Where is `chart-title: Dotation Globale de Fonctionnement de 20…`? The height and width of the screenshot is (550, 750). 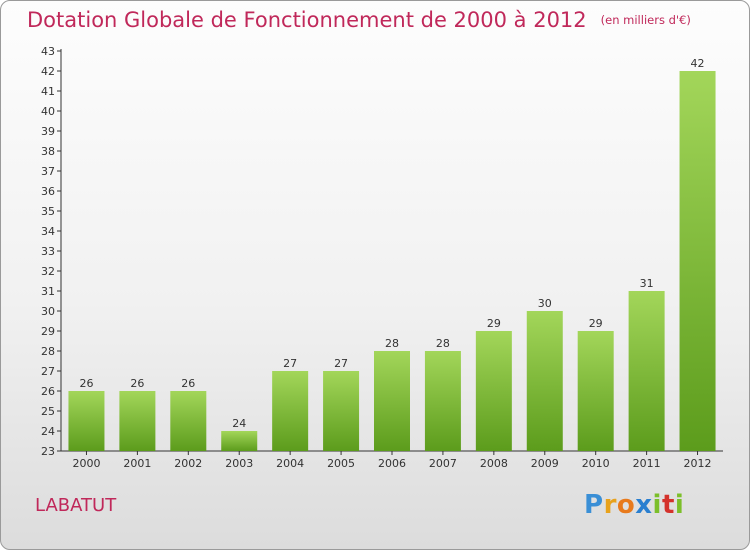
chart-title: Dotation Globale de Fonctionnement de 20… is located at coordinates (359, 20).